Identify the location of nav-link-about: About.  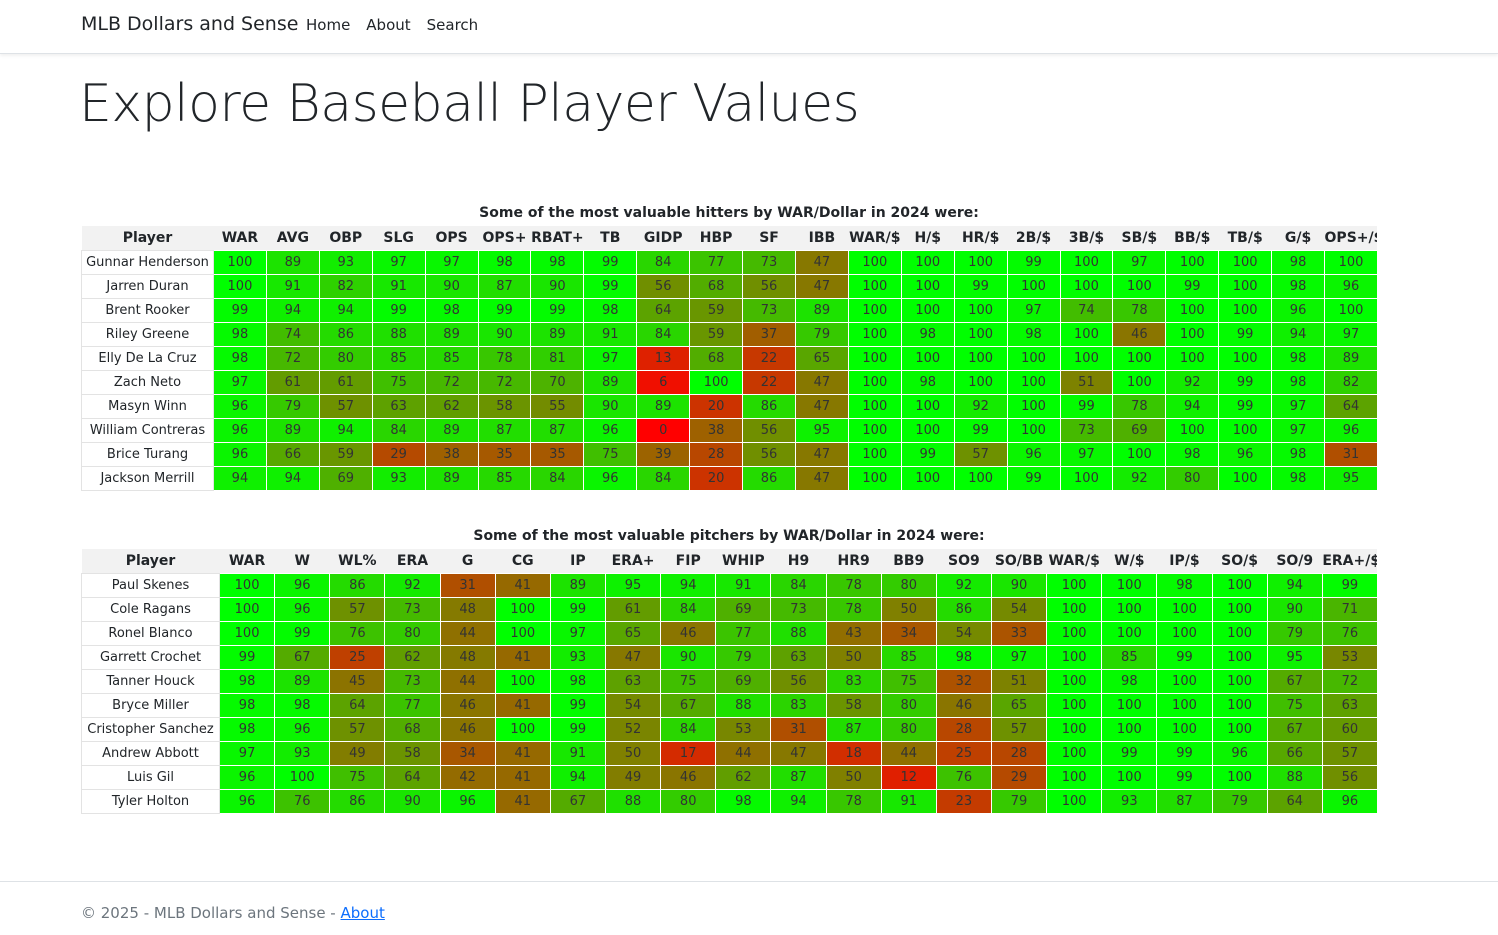
(388, 25).